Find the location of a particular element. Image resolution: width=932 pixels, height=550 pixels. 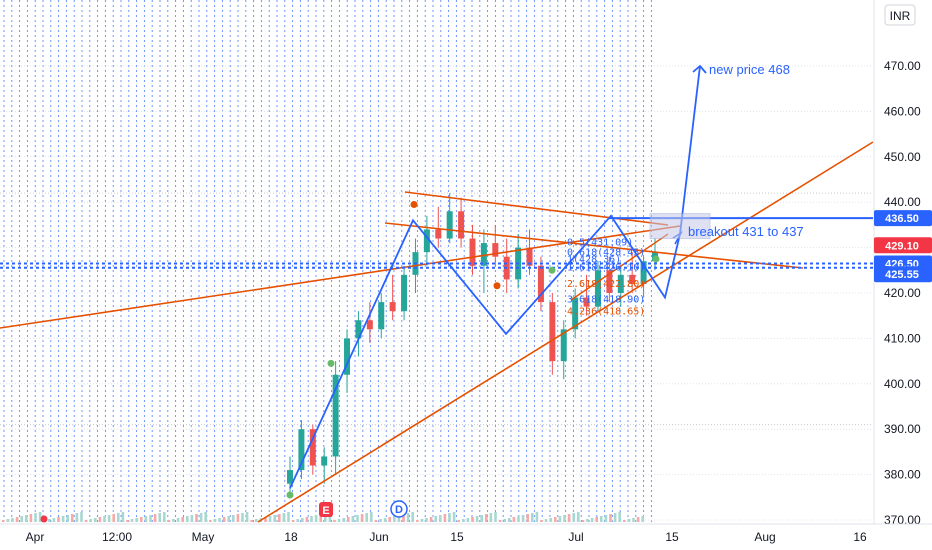

fib-level-label: 0.618(428.45) is located at coordinates (606, 253).